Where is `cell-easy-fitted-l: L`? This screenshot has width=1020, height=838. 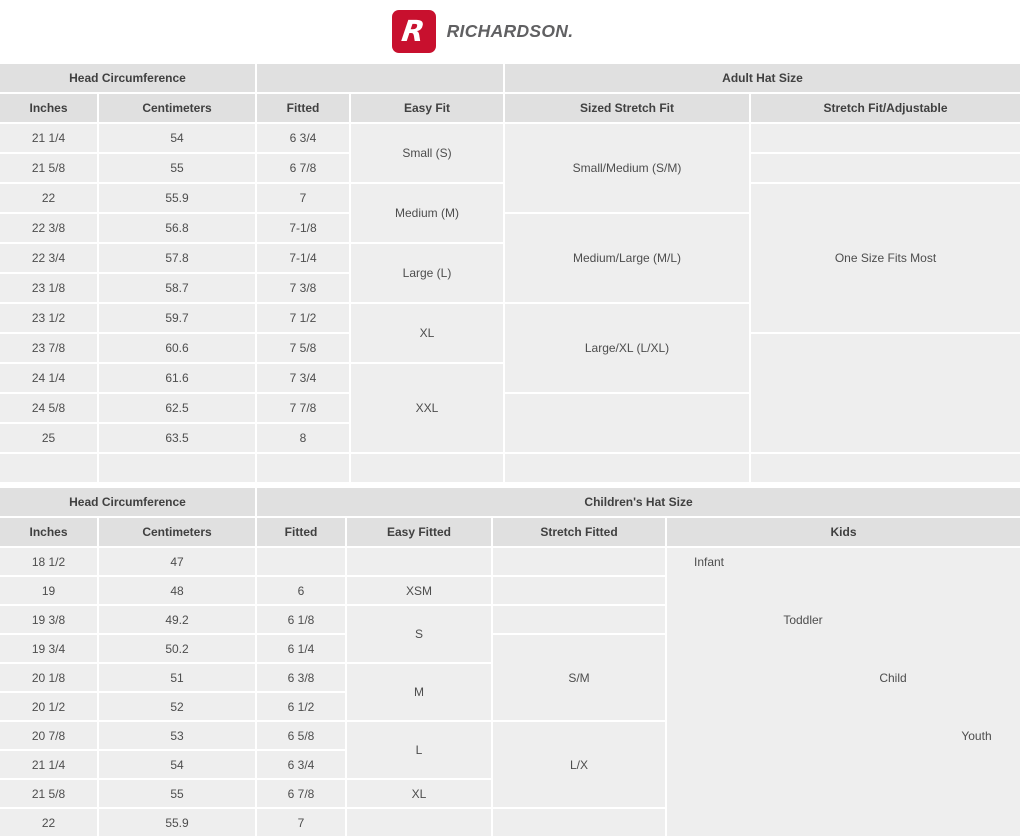
cell-easy-fitted-l: L is located at coordinates (419, 750).